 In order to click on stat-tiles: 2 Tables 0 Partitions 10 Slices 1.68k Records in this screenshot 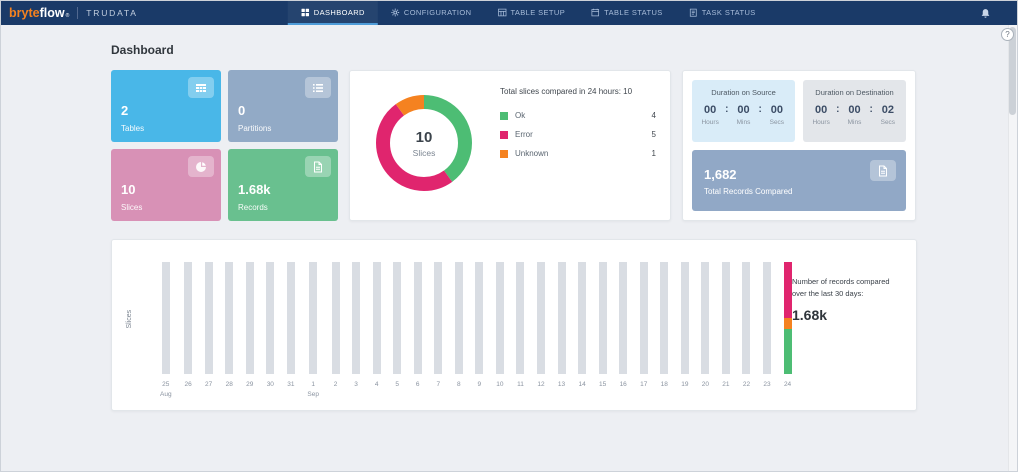, I will do `click(224, 145)`.